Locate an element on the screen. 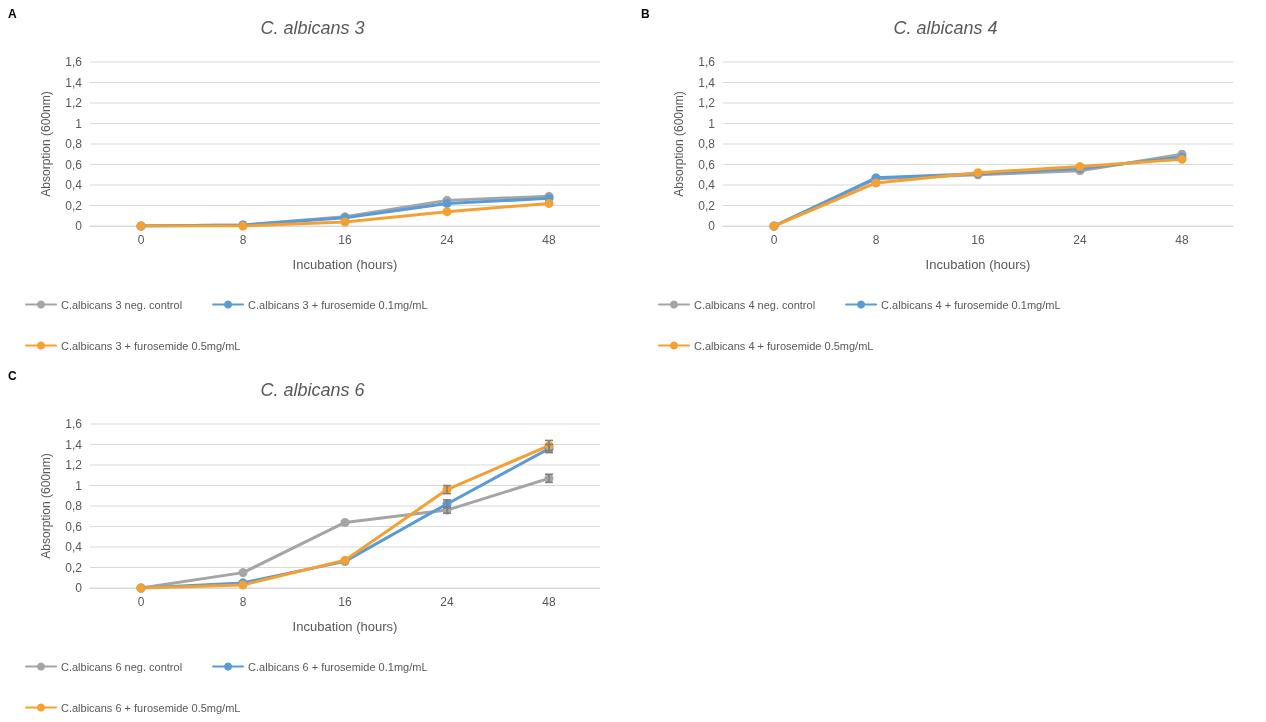 Image resolution: width=1266 pixels, height=722 pixels. legend-label: C.albicans 6 neg. control is located at coordinates (122, 666).